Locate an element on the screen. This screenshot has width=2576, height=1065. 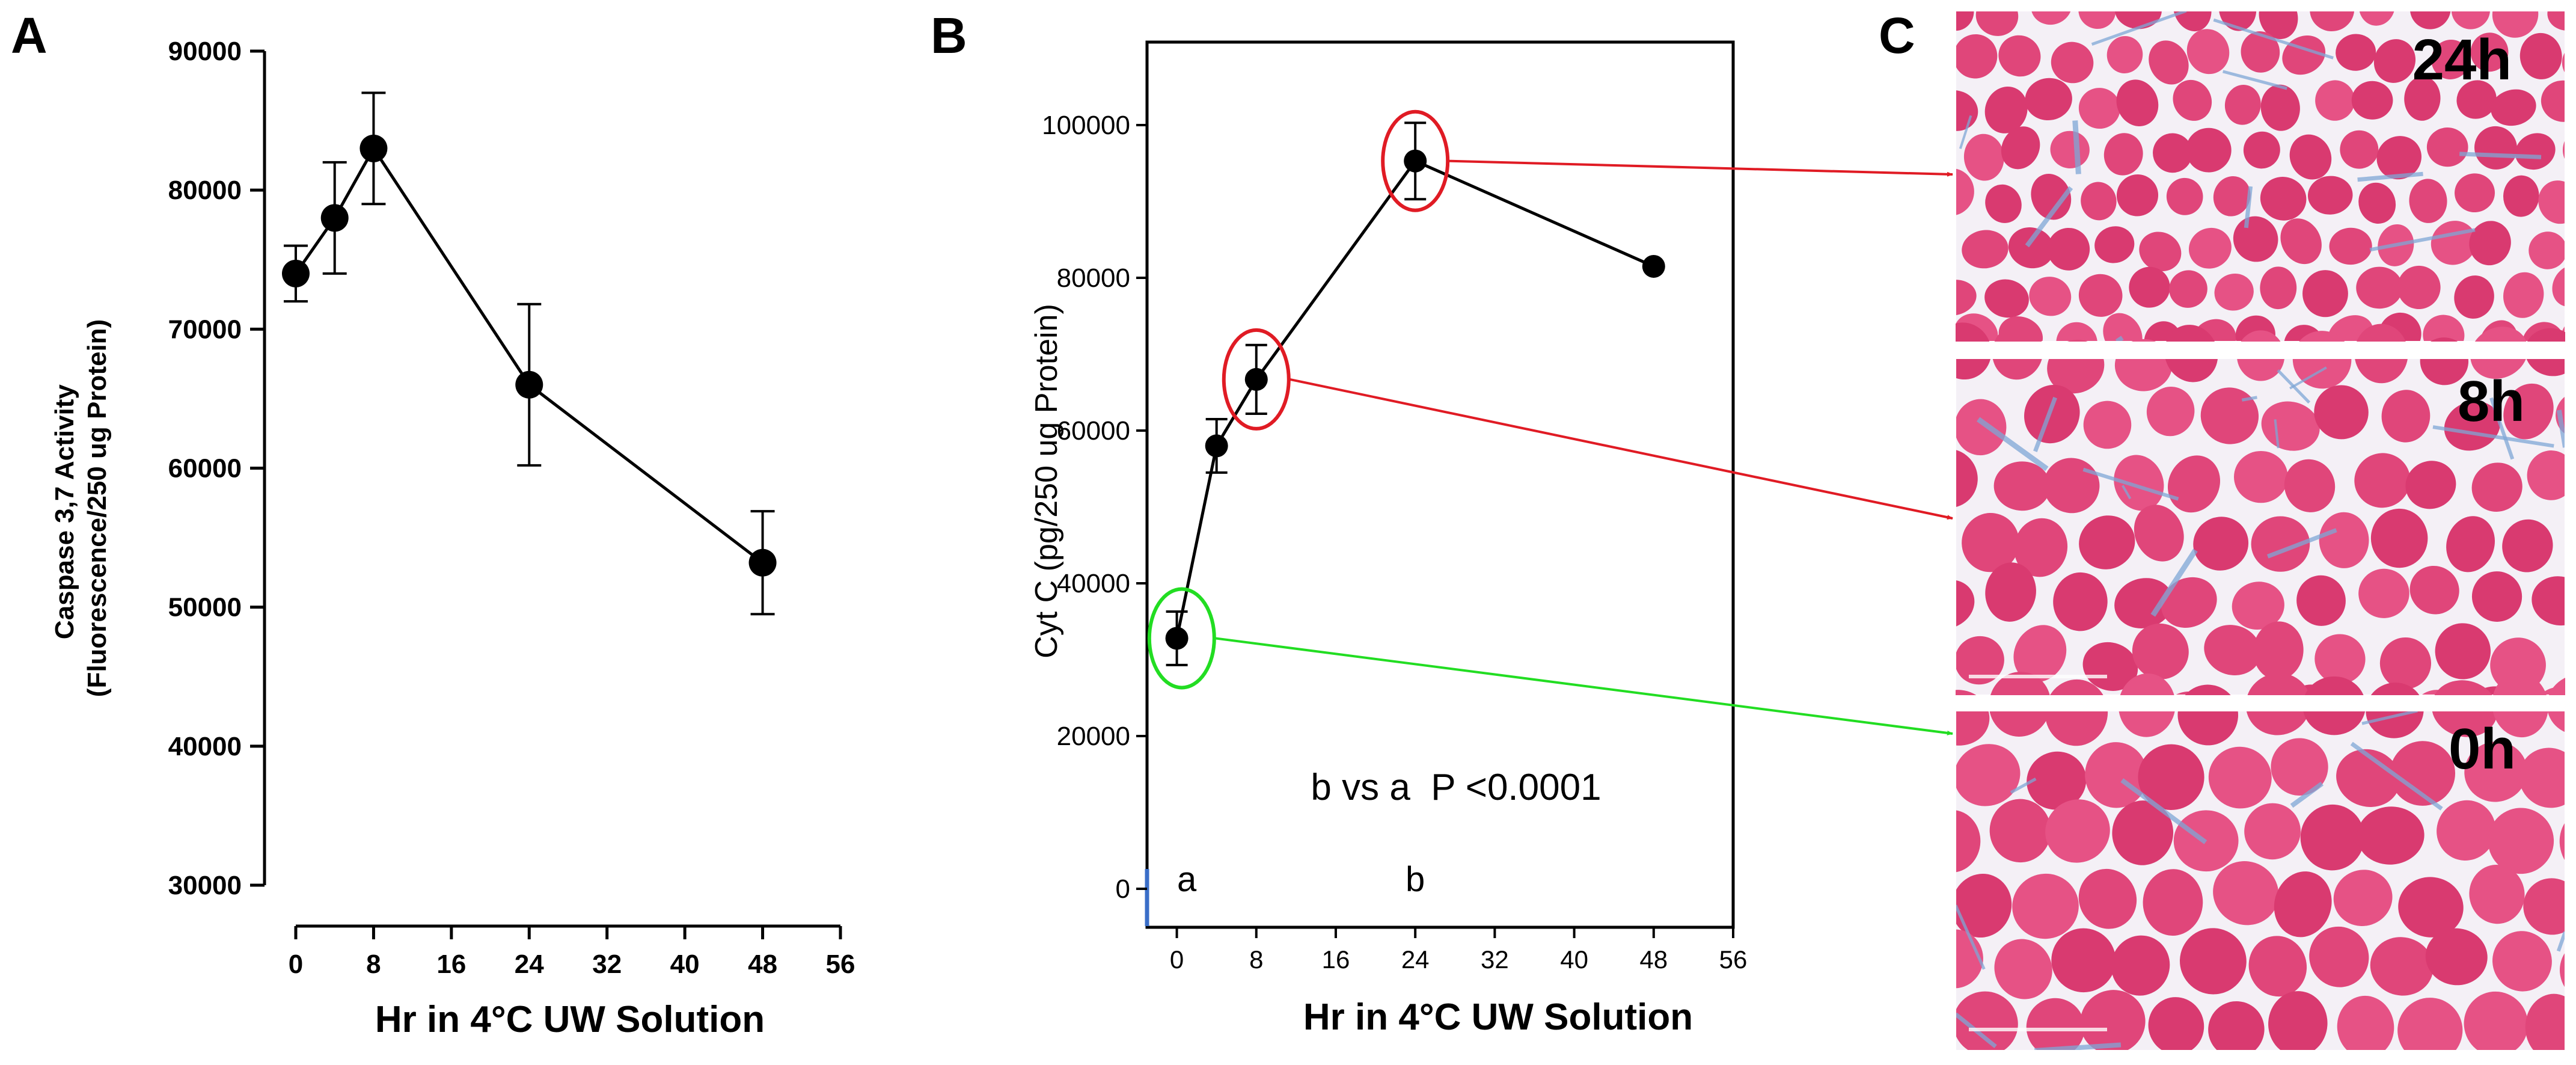
chart-b-data-point is located at coordinates (1653, 266).